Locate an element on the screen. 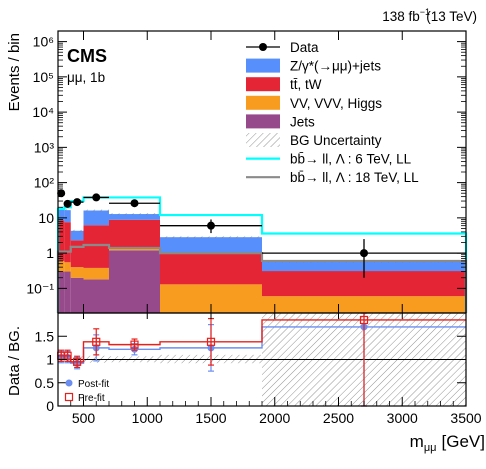 The image size is (486, 469). lumi-label: 138 fb−1 is located at coordinates (406, 15).